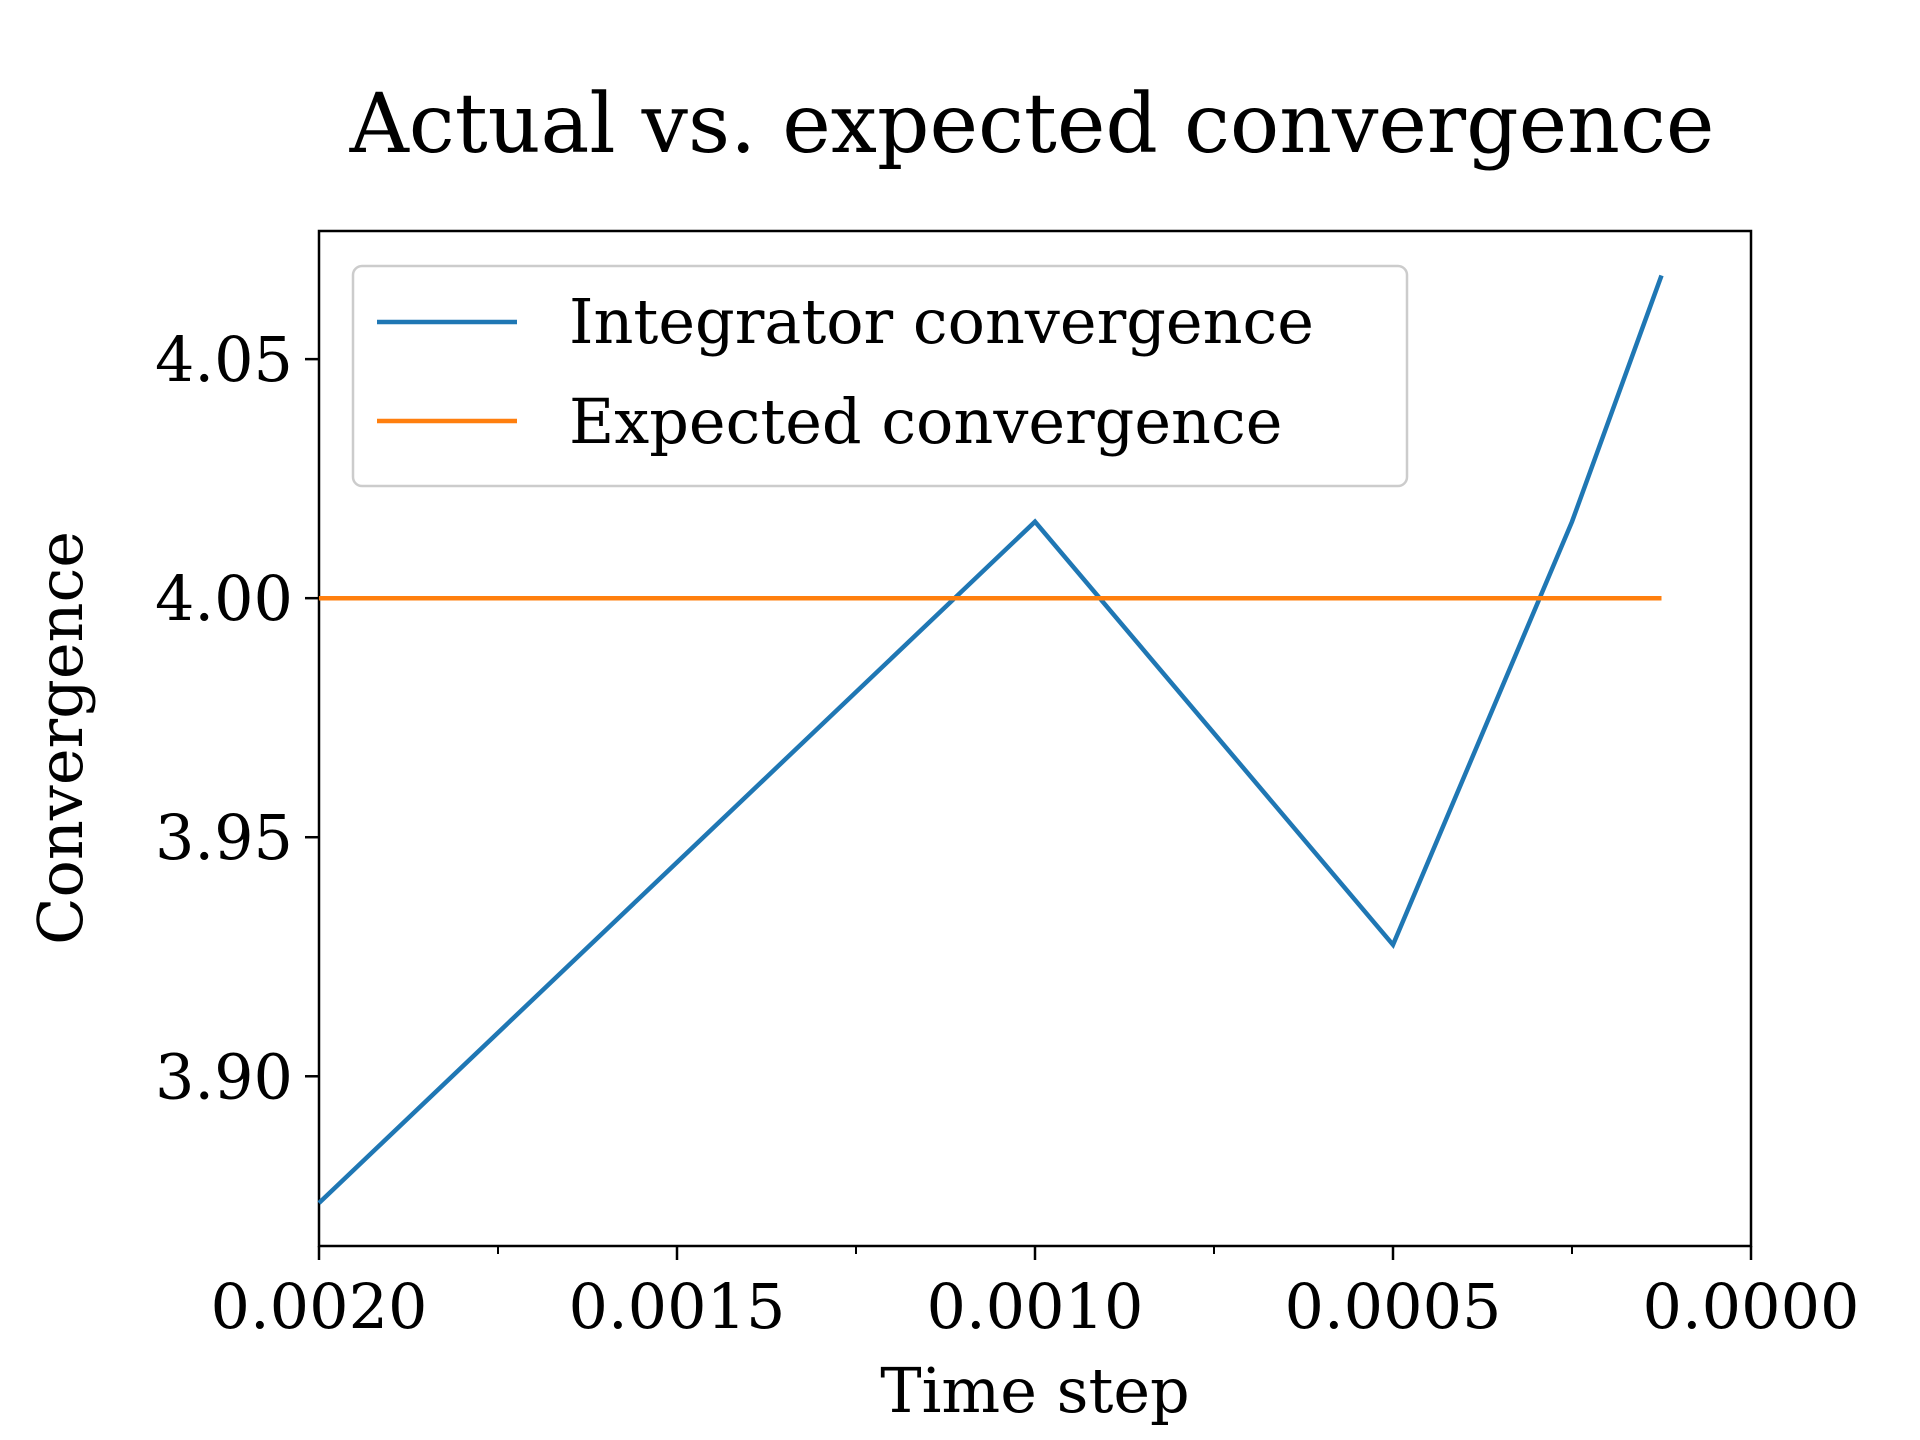 The height and width of the screenshot is (1440, 1920). I want to click on x-tick-label: 0.0000, so click(1751, 1306).